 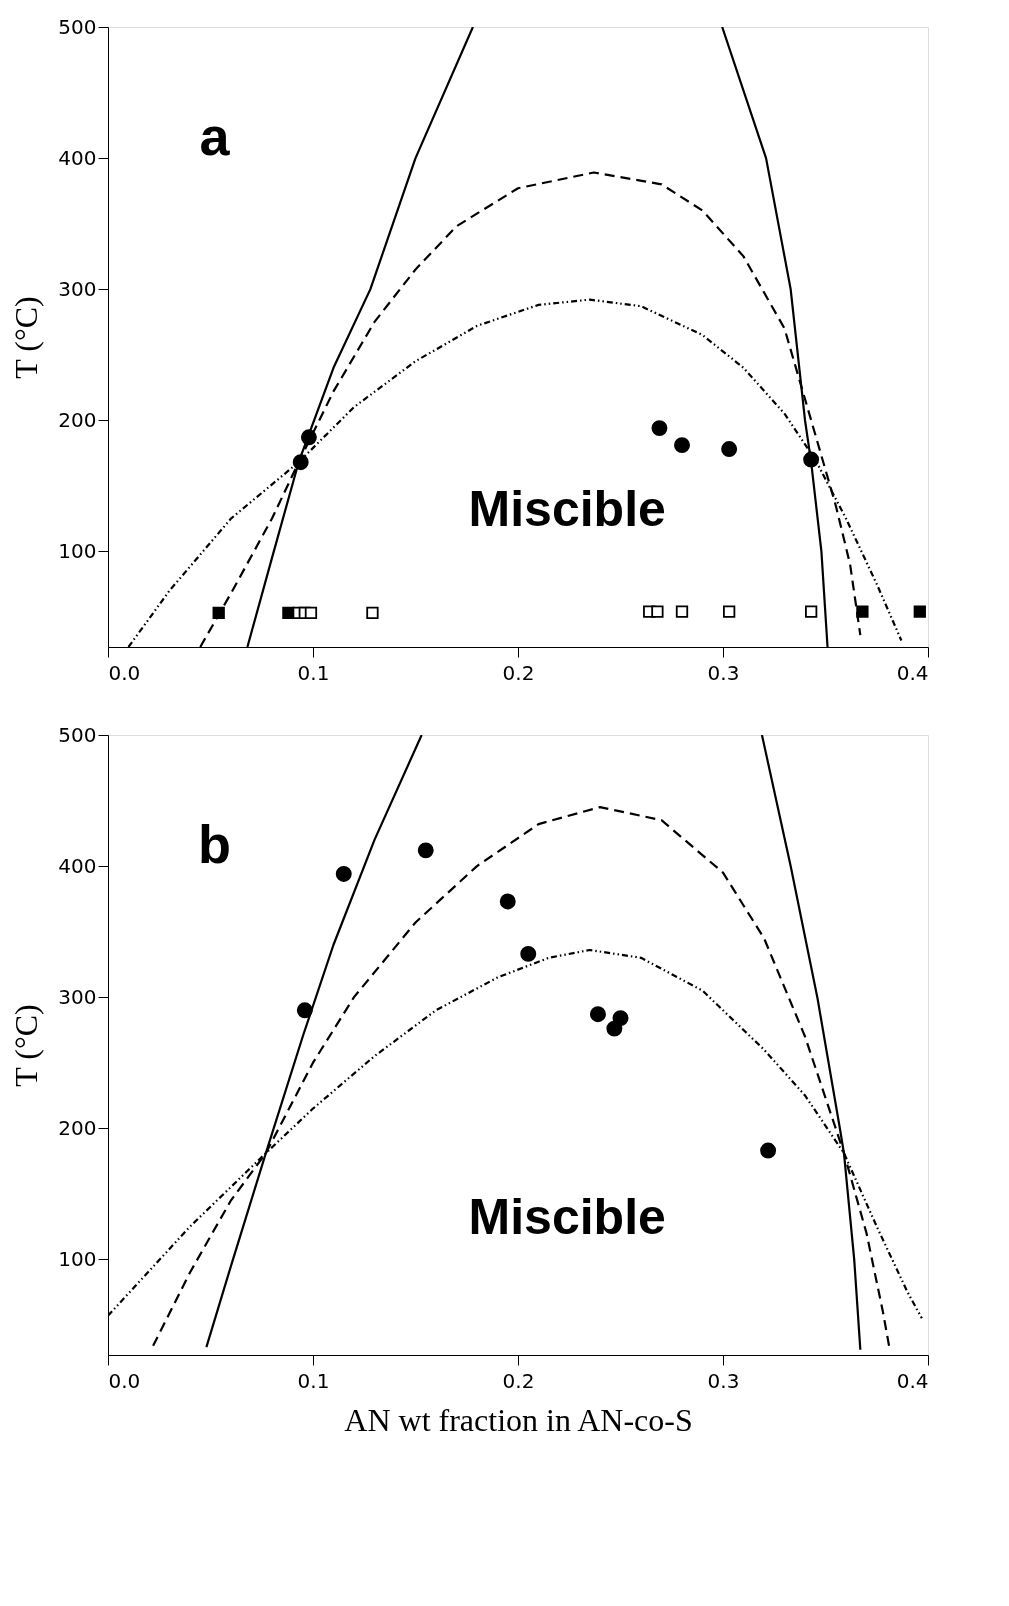 What do you see at coordinates (518, 1419) in the screenshot?
I see `x-axis-title: AN wt fraction in AN-co-S` at bounding box center [518, 1419].